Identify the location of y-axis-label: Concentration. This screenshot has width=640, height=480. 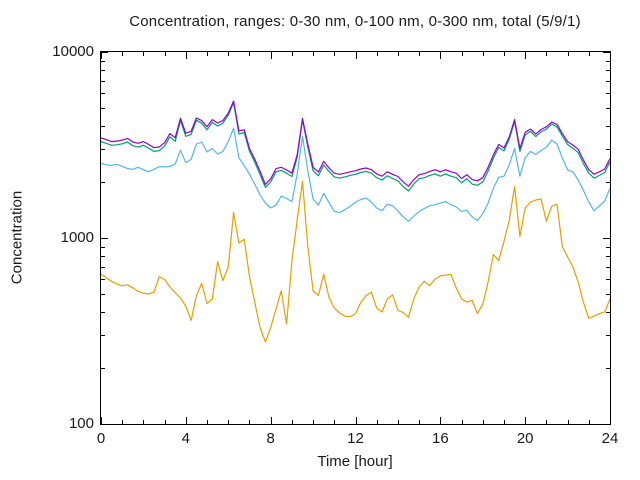
(17, 237).